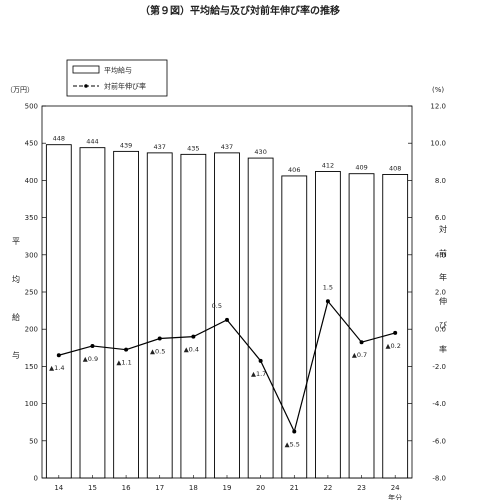 Image resolution: width=481 pixels, height=504 pixels. I want to click on legend-line-label: 対前年伸び率, so click(125, 86).